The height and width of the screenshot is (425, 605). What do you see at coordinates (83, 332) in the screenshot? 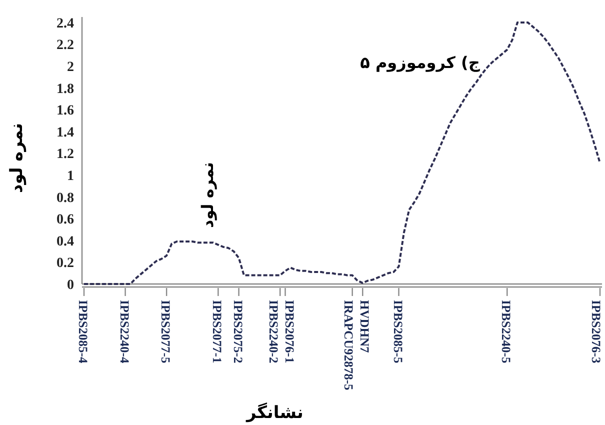
I see `x-tick-label: IPBS2085-4` at bounding box center [83, 332].